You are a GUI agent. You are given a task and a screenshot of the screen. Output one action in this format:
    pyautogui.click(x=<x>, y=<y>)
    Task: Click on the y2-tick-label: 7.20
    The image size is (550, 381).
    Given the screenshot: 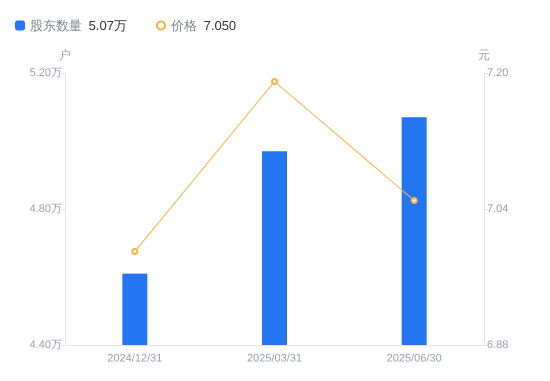 What is the action you would take?
    pyautogui.click(x=497, y=73)
    